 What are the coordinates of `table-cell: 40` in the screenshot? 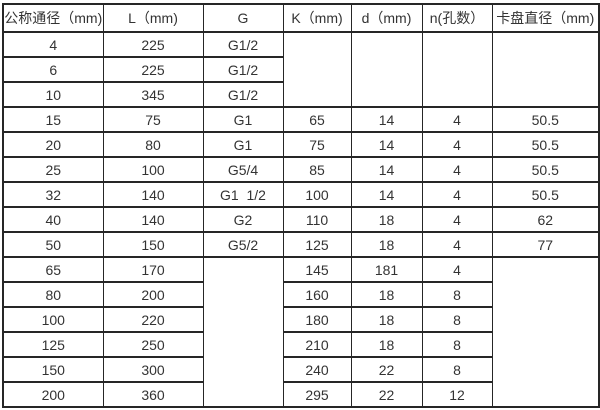 It's located at (53, 219).